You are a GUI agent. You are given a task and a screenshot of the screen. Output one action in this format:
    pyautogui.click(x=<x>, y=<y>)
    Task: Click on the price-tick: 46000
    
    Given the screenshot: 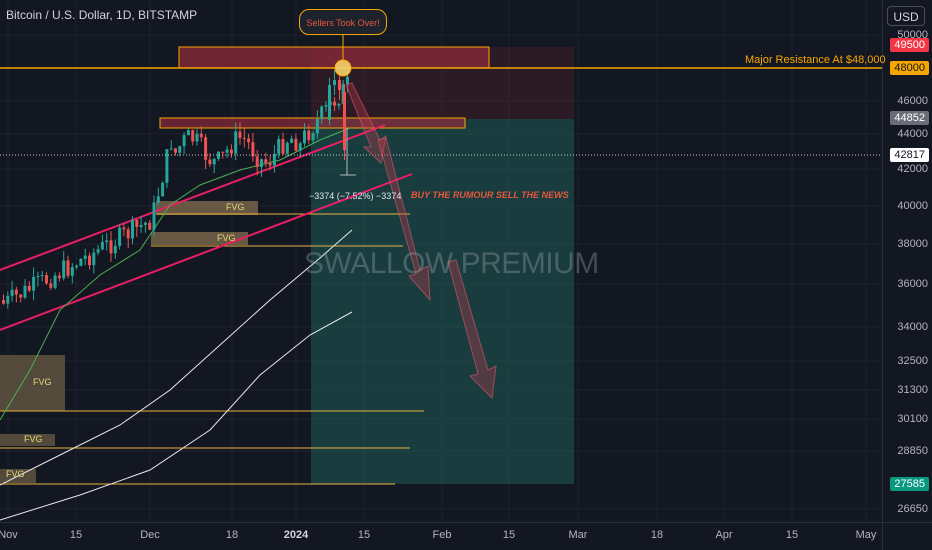 What is the action you would take?
    pyautogui.click(x=912, y=101)
    